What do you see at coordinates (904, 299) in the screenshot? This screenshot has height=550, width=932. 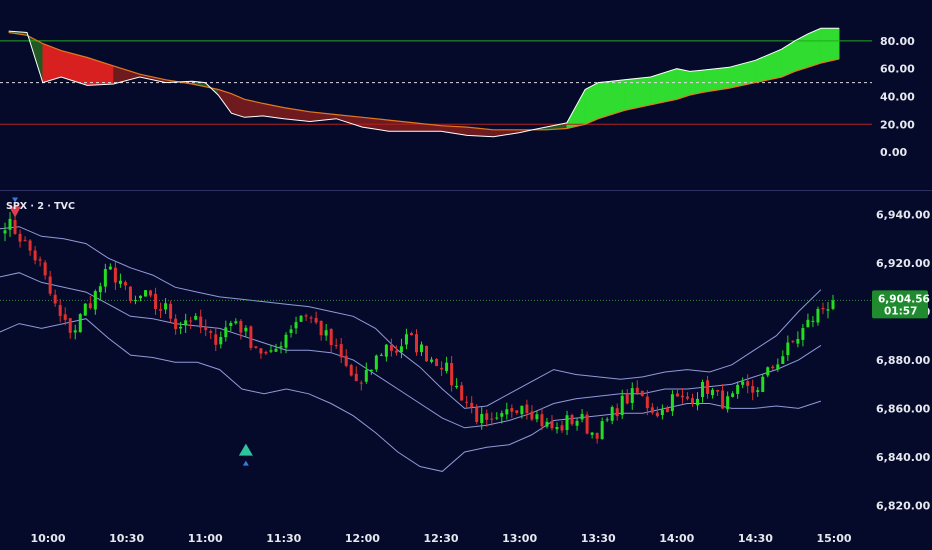 I see `last-price-value: 6,904.56` at bounding box center [904, 299].